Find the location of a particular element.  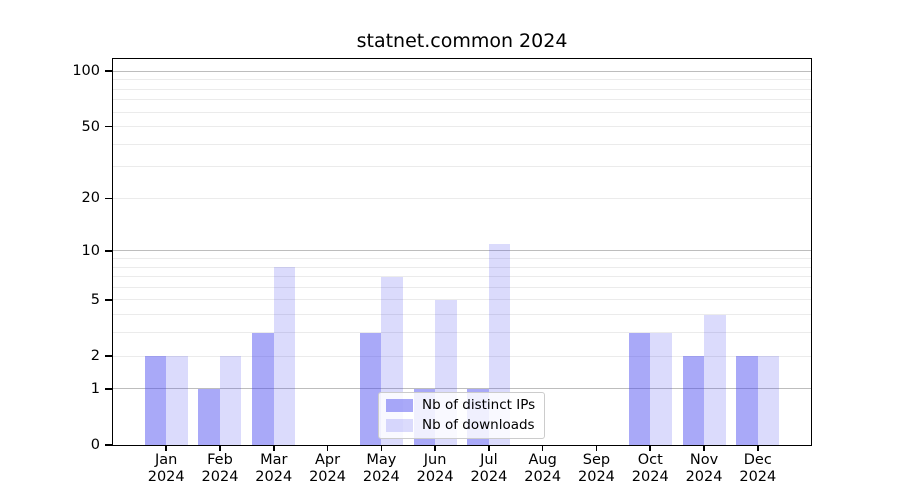

x-tick-year-jun: 2024 is located at coordinates (435, 476).